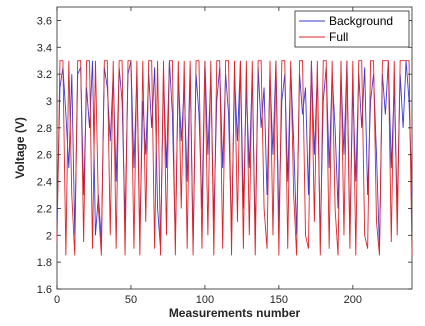 This screenshot has height=326, width=425. I want to click on legend-label-background: Background, so click(361, 21).